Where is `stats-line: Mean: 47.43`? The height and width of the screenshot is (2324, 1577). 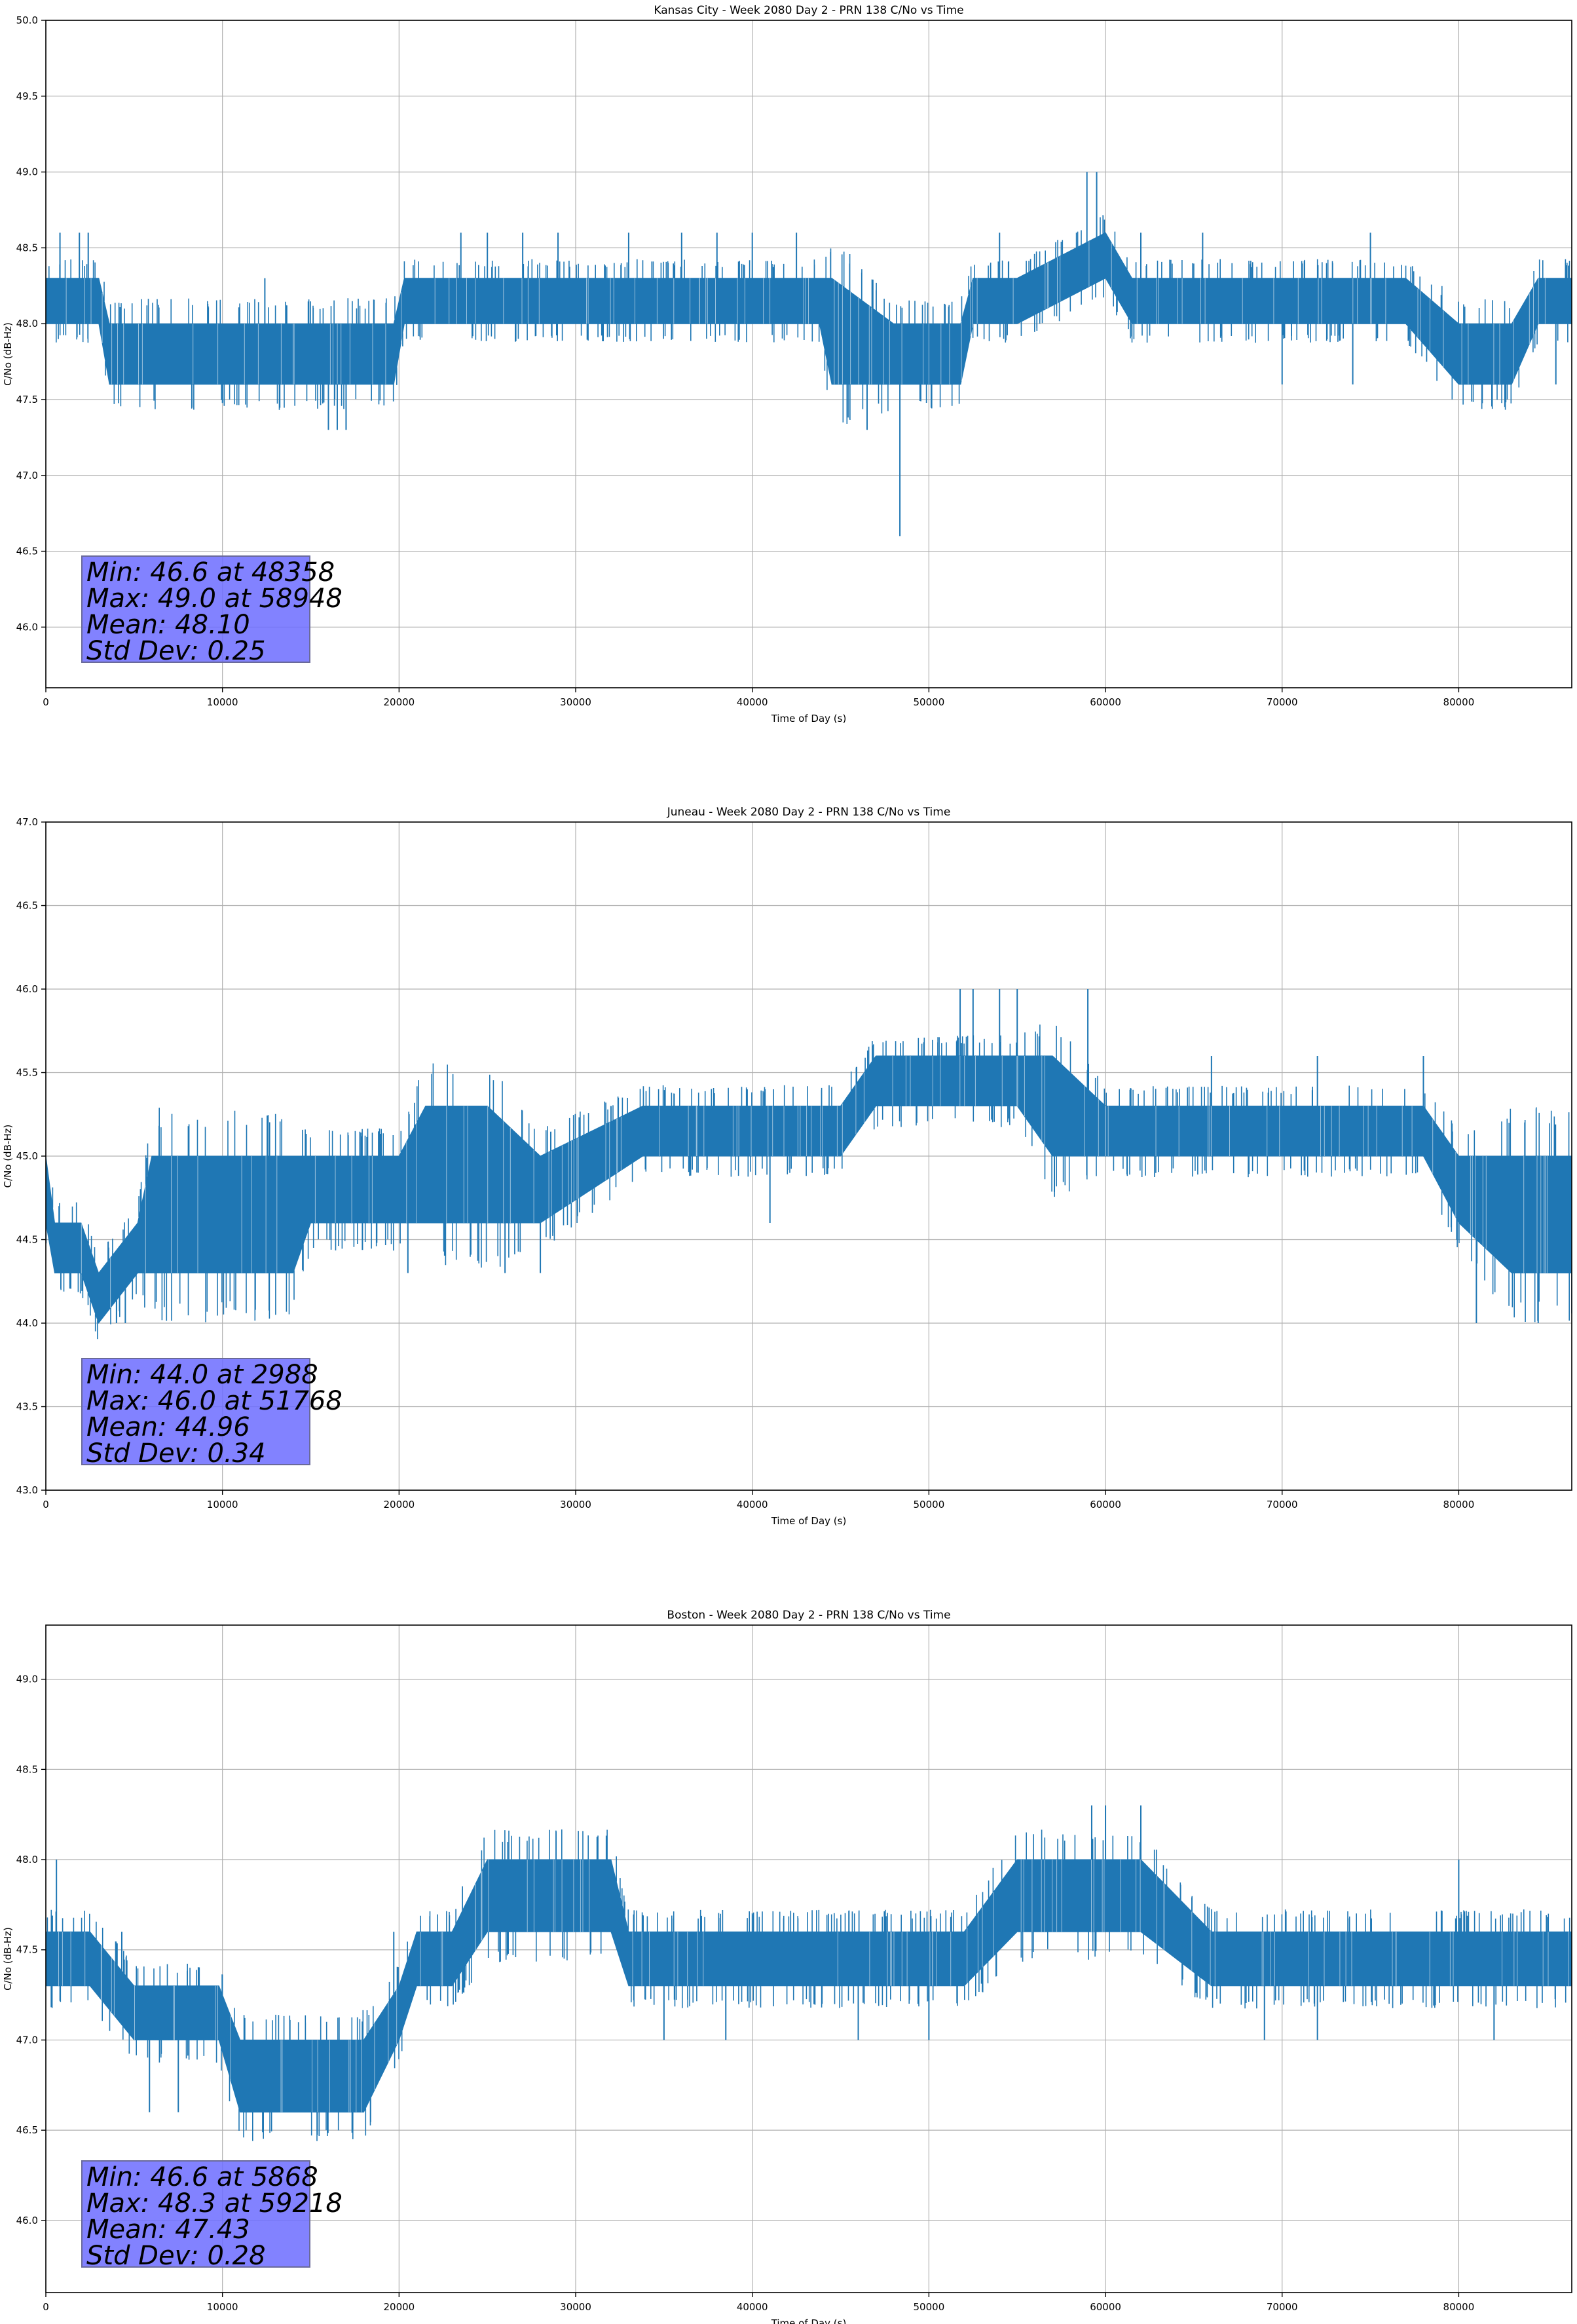 stats-line: Mean: 47.43 is located at coordinates (168, 2230).